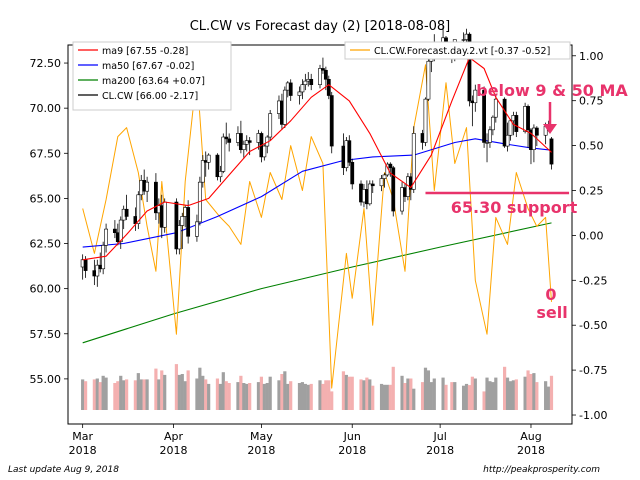 Image resolution: width=640 pixels, height=480 pixels. Describe the element at coordinates (550, 129) in the screenshot. I see `arrow-head-icon` at that location.